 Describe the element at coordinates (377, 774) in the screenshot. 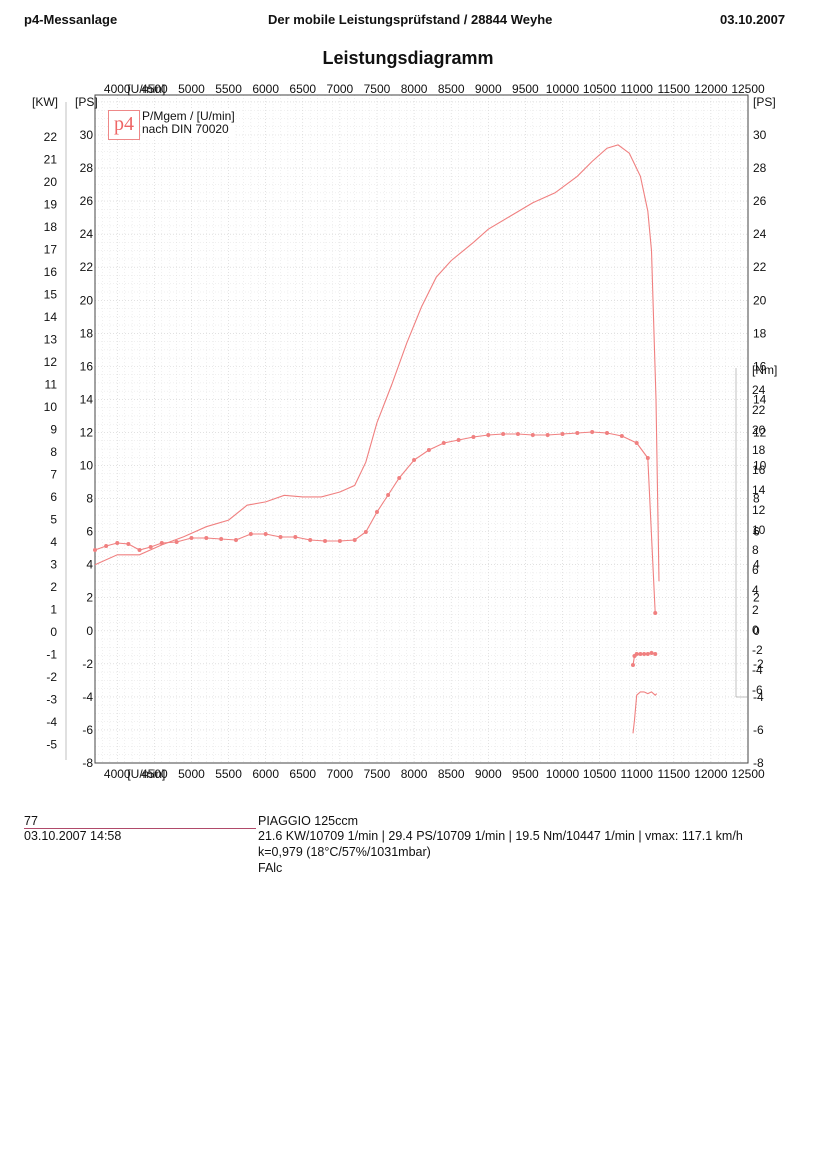

I see `x-tick-label-bottom: 7500` at that location.